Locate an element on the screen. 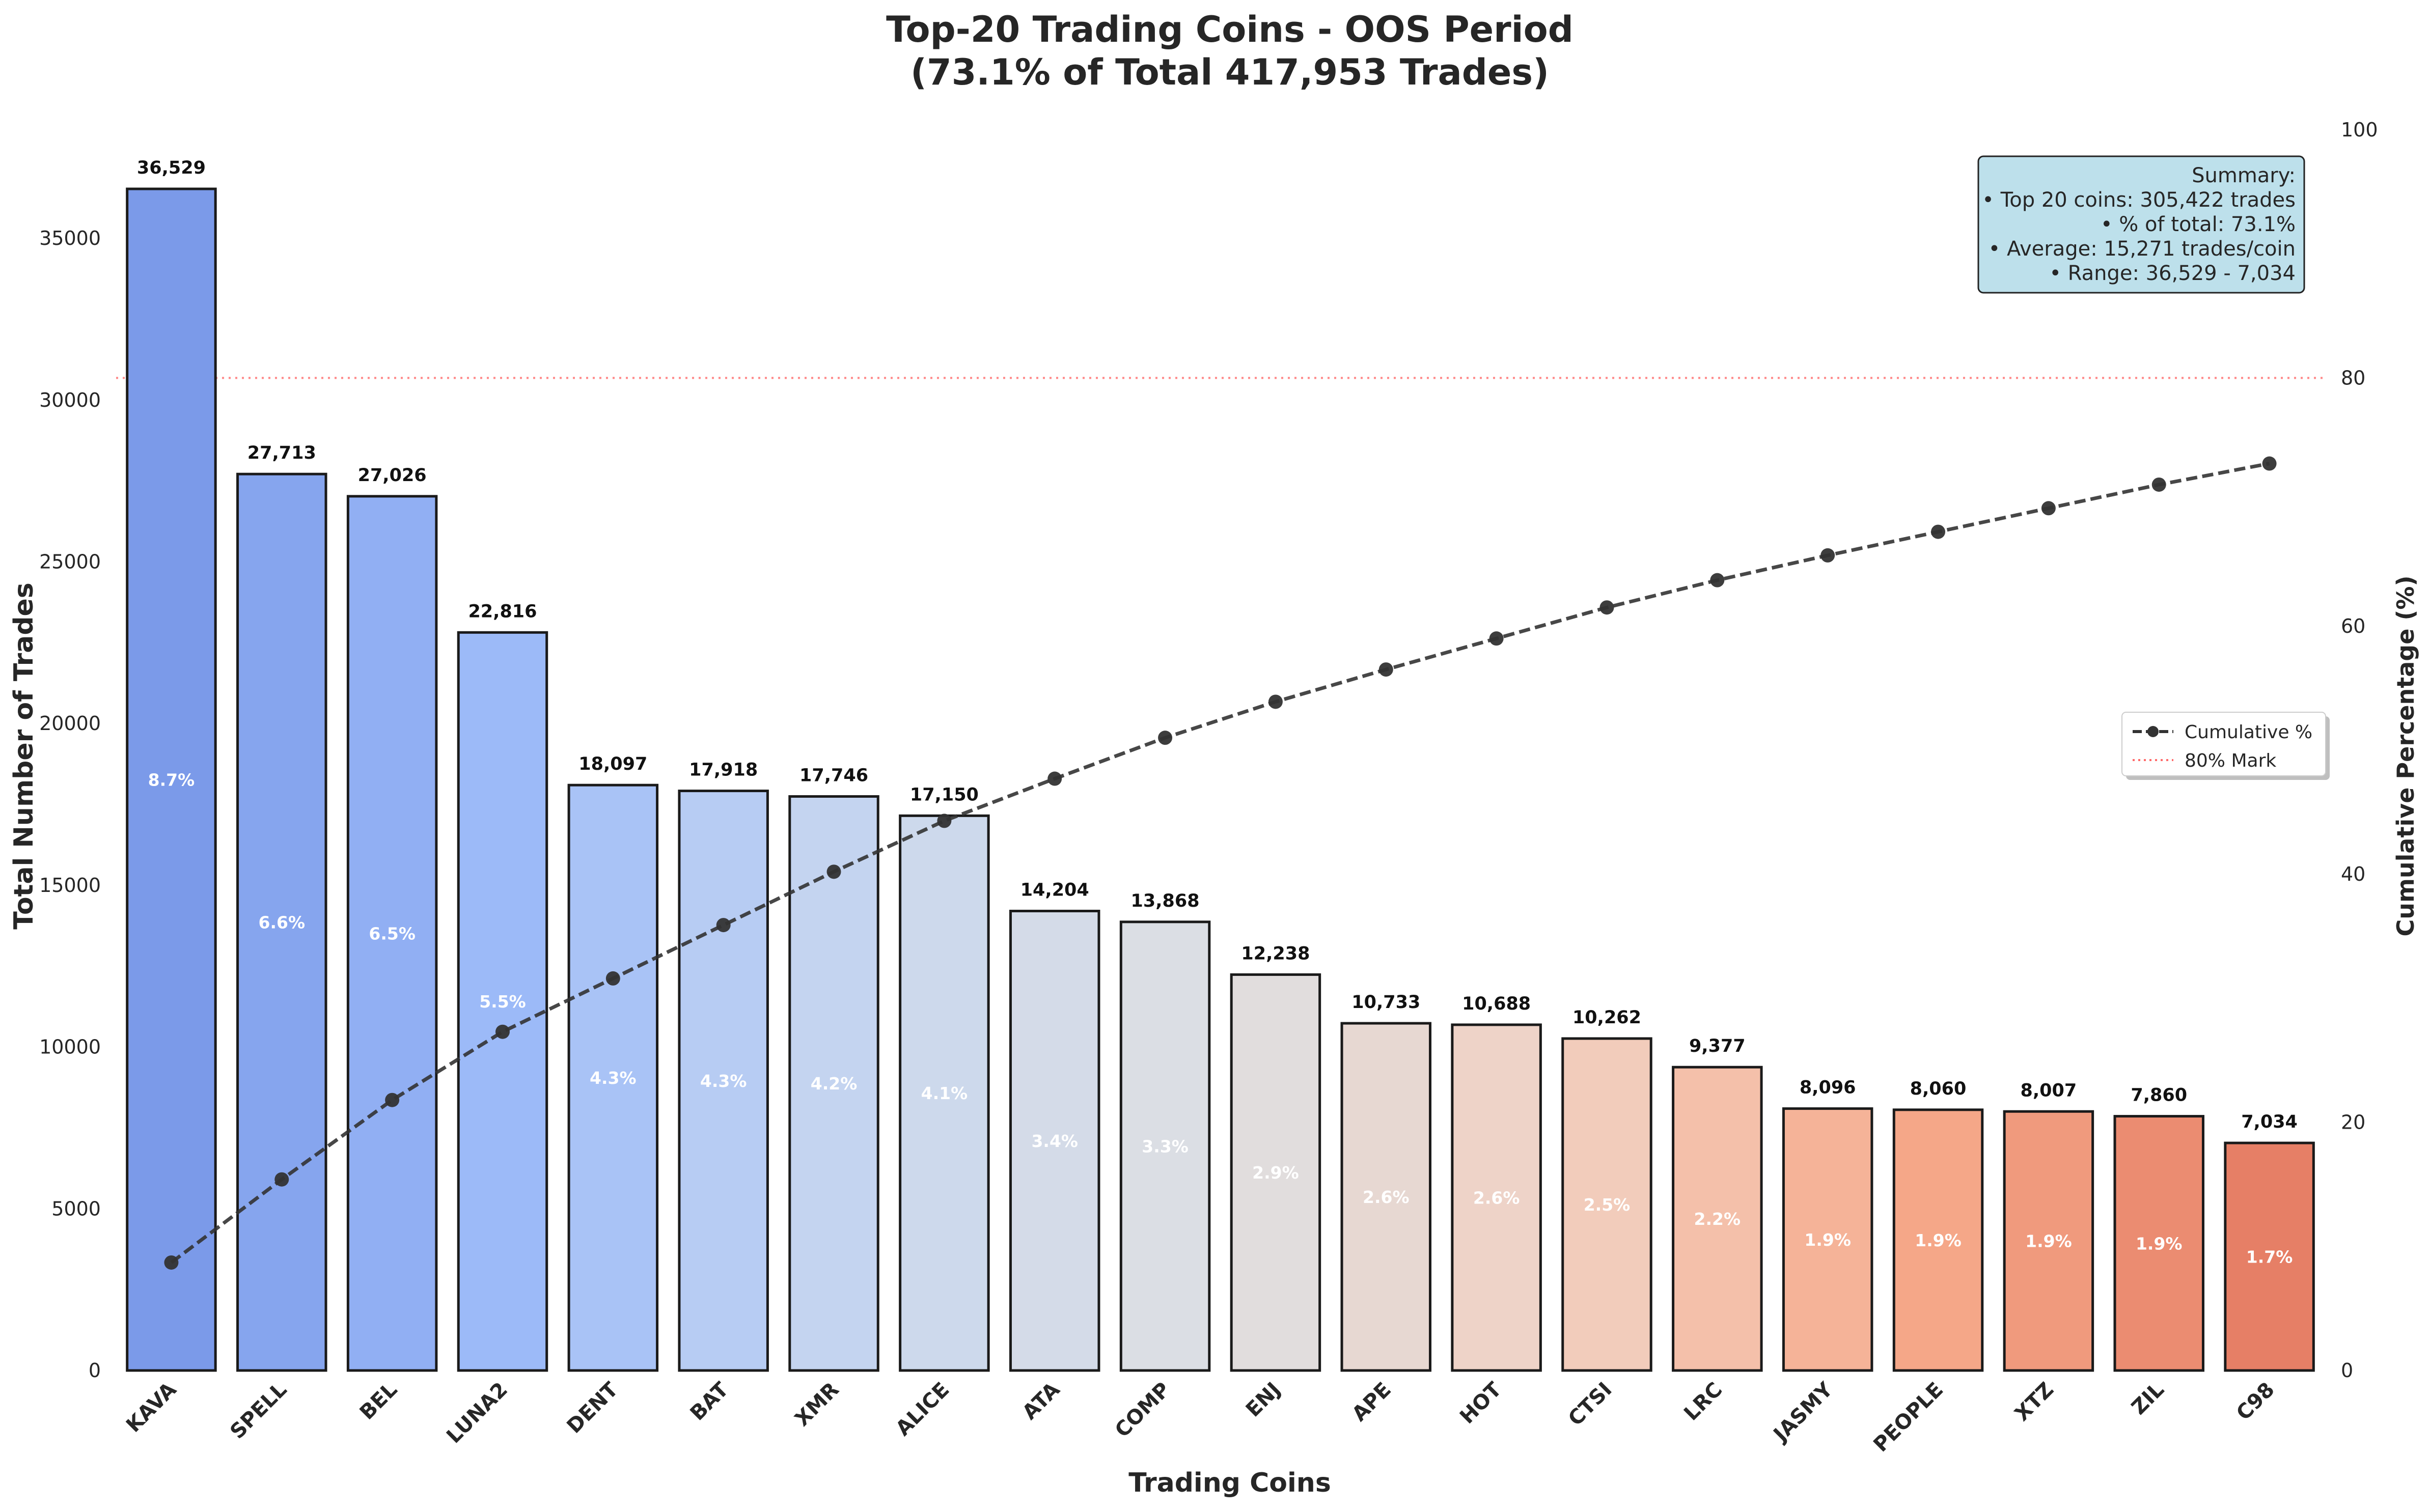 This screenshot has width=2429, height=1512. chart-title: Top-20 Trading Coins - OOS Period is located at coordinates (1230, 29).